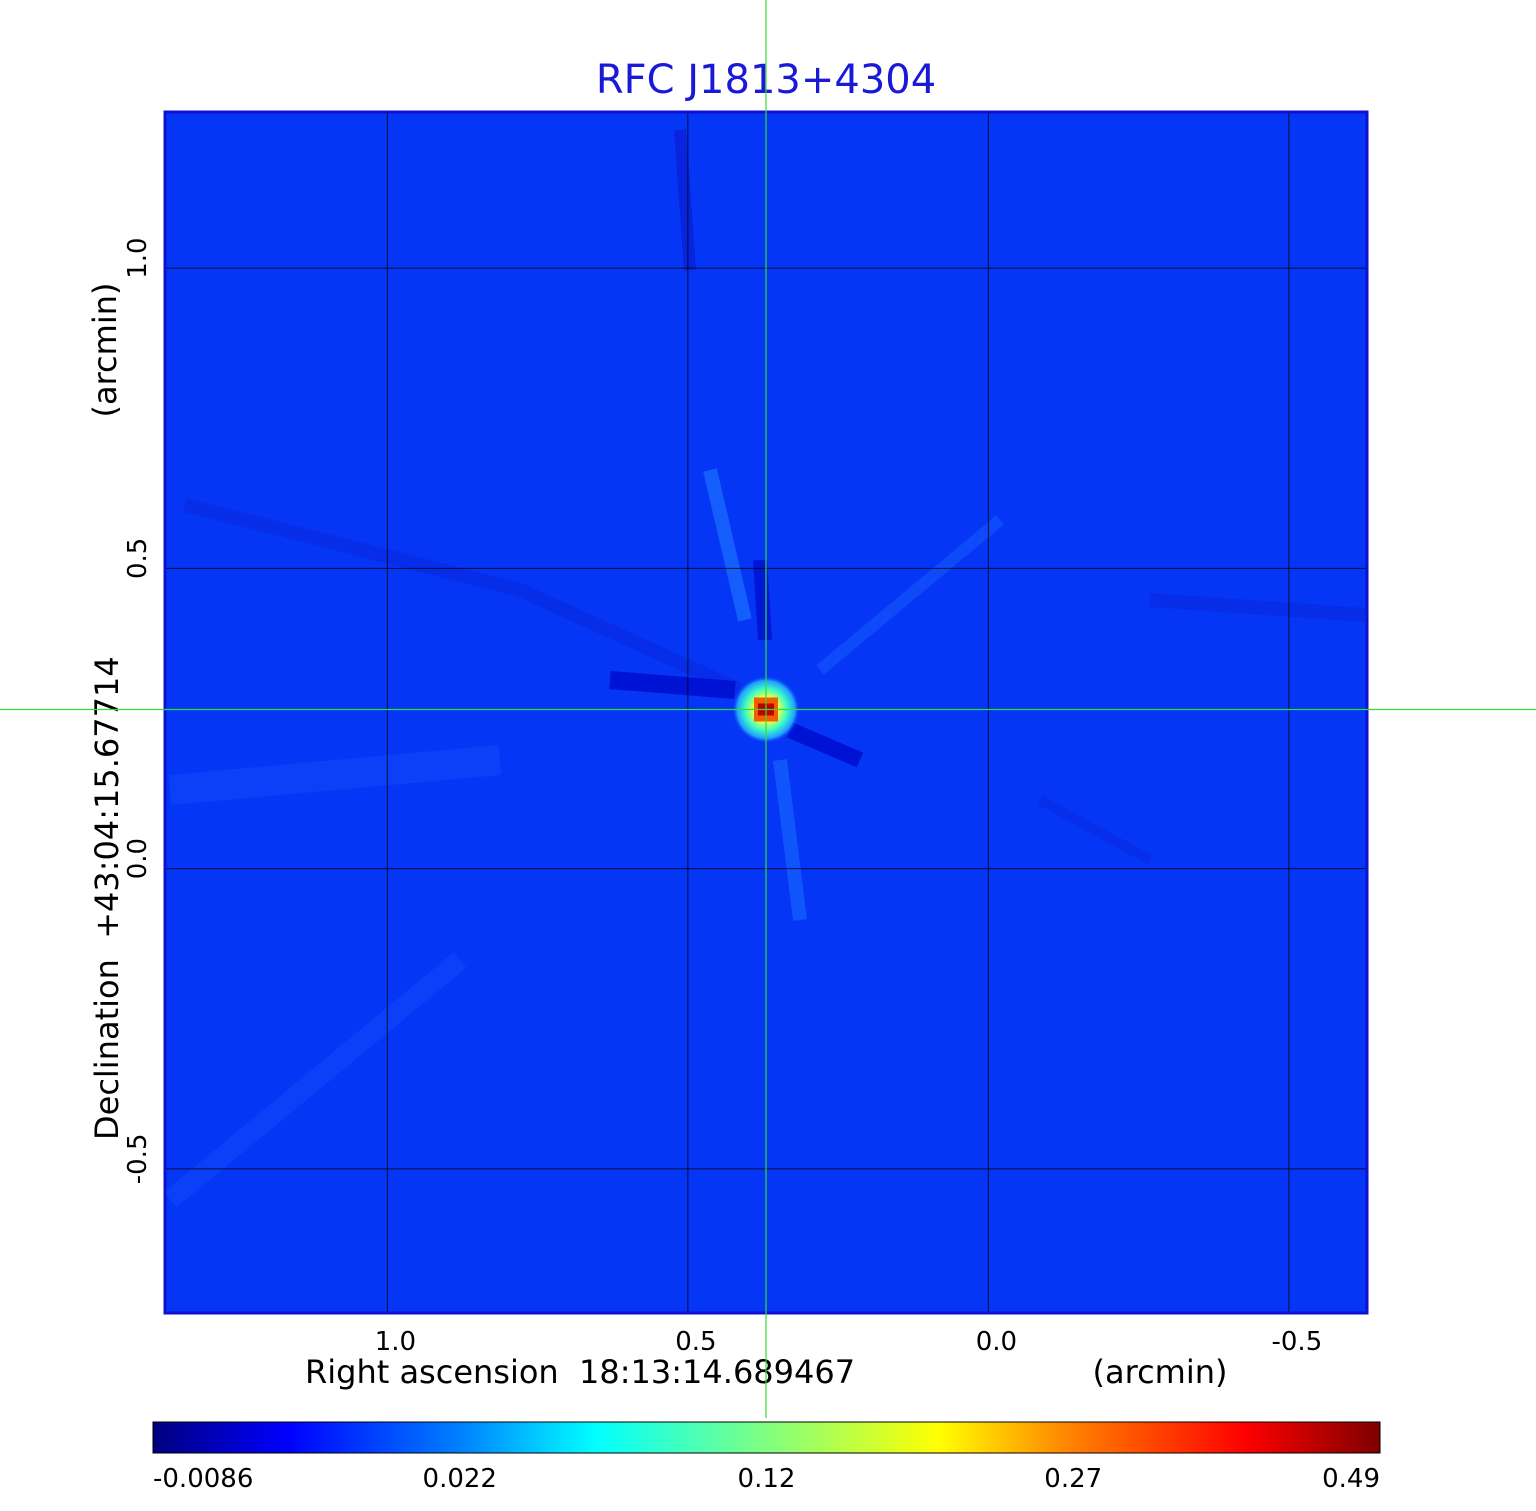 This screenshot has width=1536, height=1511. I want to click on x-tick-label: 0.0, so click(996, 1342).